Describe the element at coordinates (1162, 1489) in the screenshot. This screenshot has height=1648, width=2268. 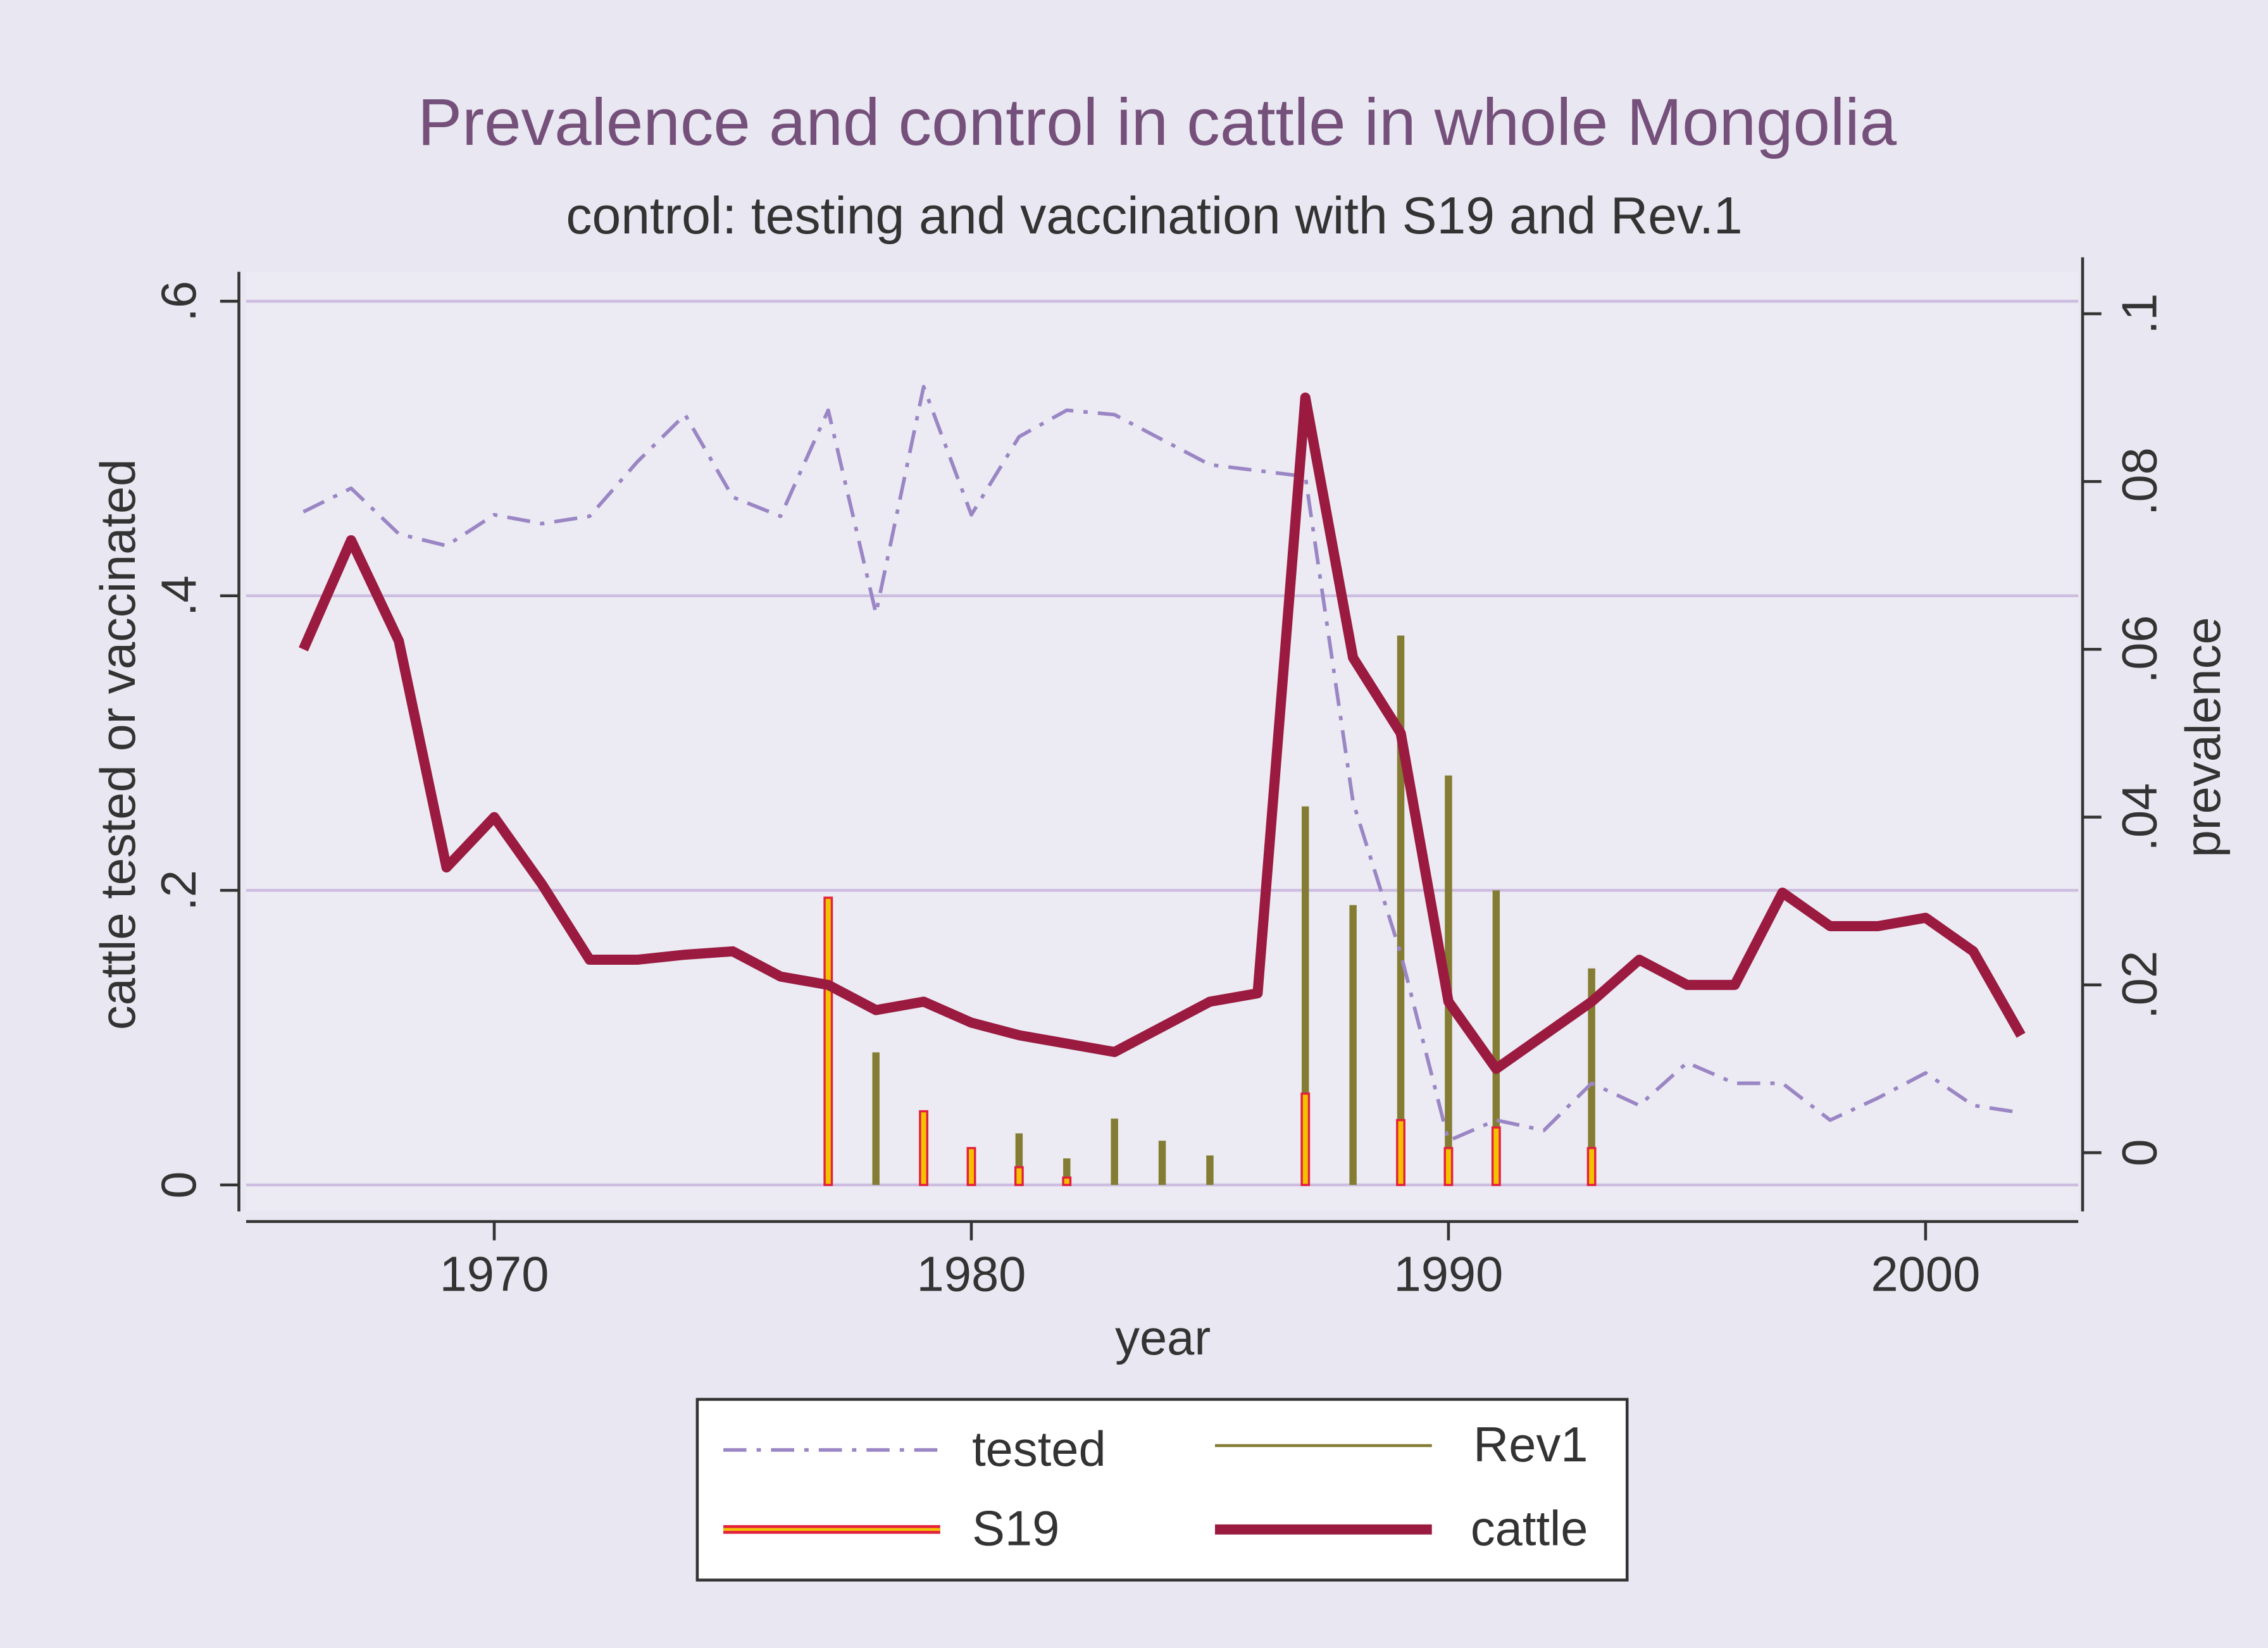
I see `legend` at that location.